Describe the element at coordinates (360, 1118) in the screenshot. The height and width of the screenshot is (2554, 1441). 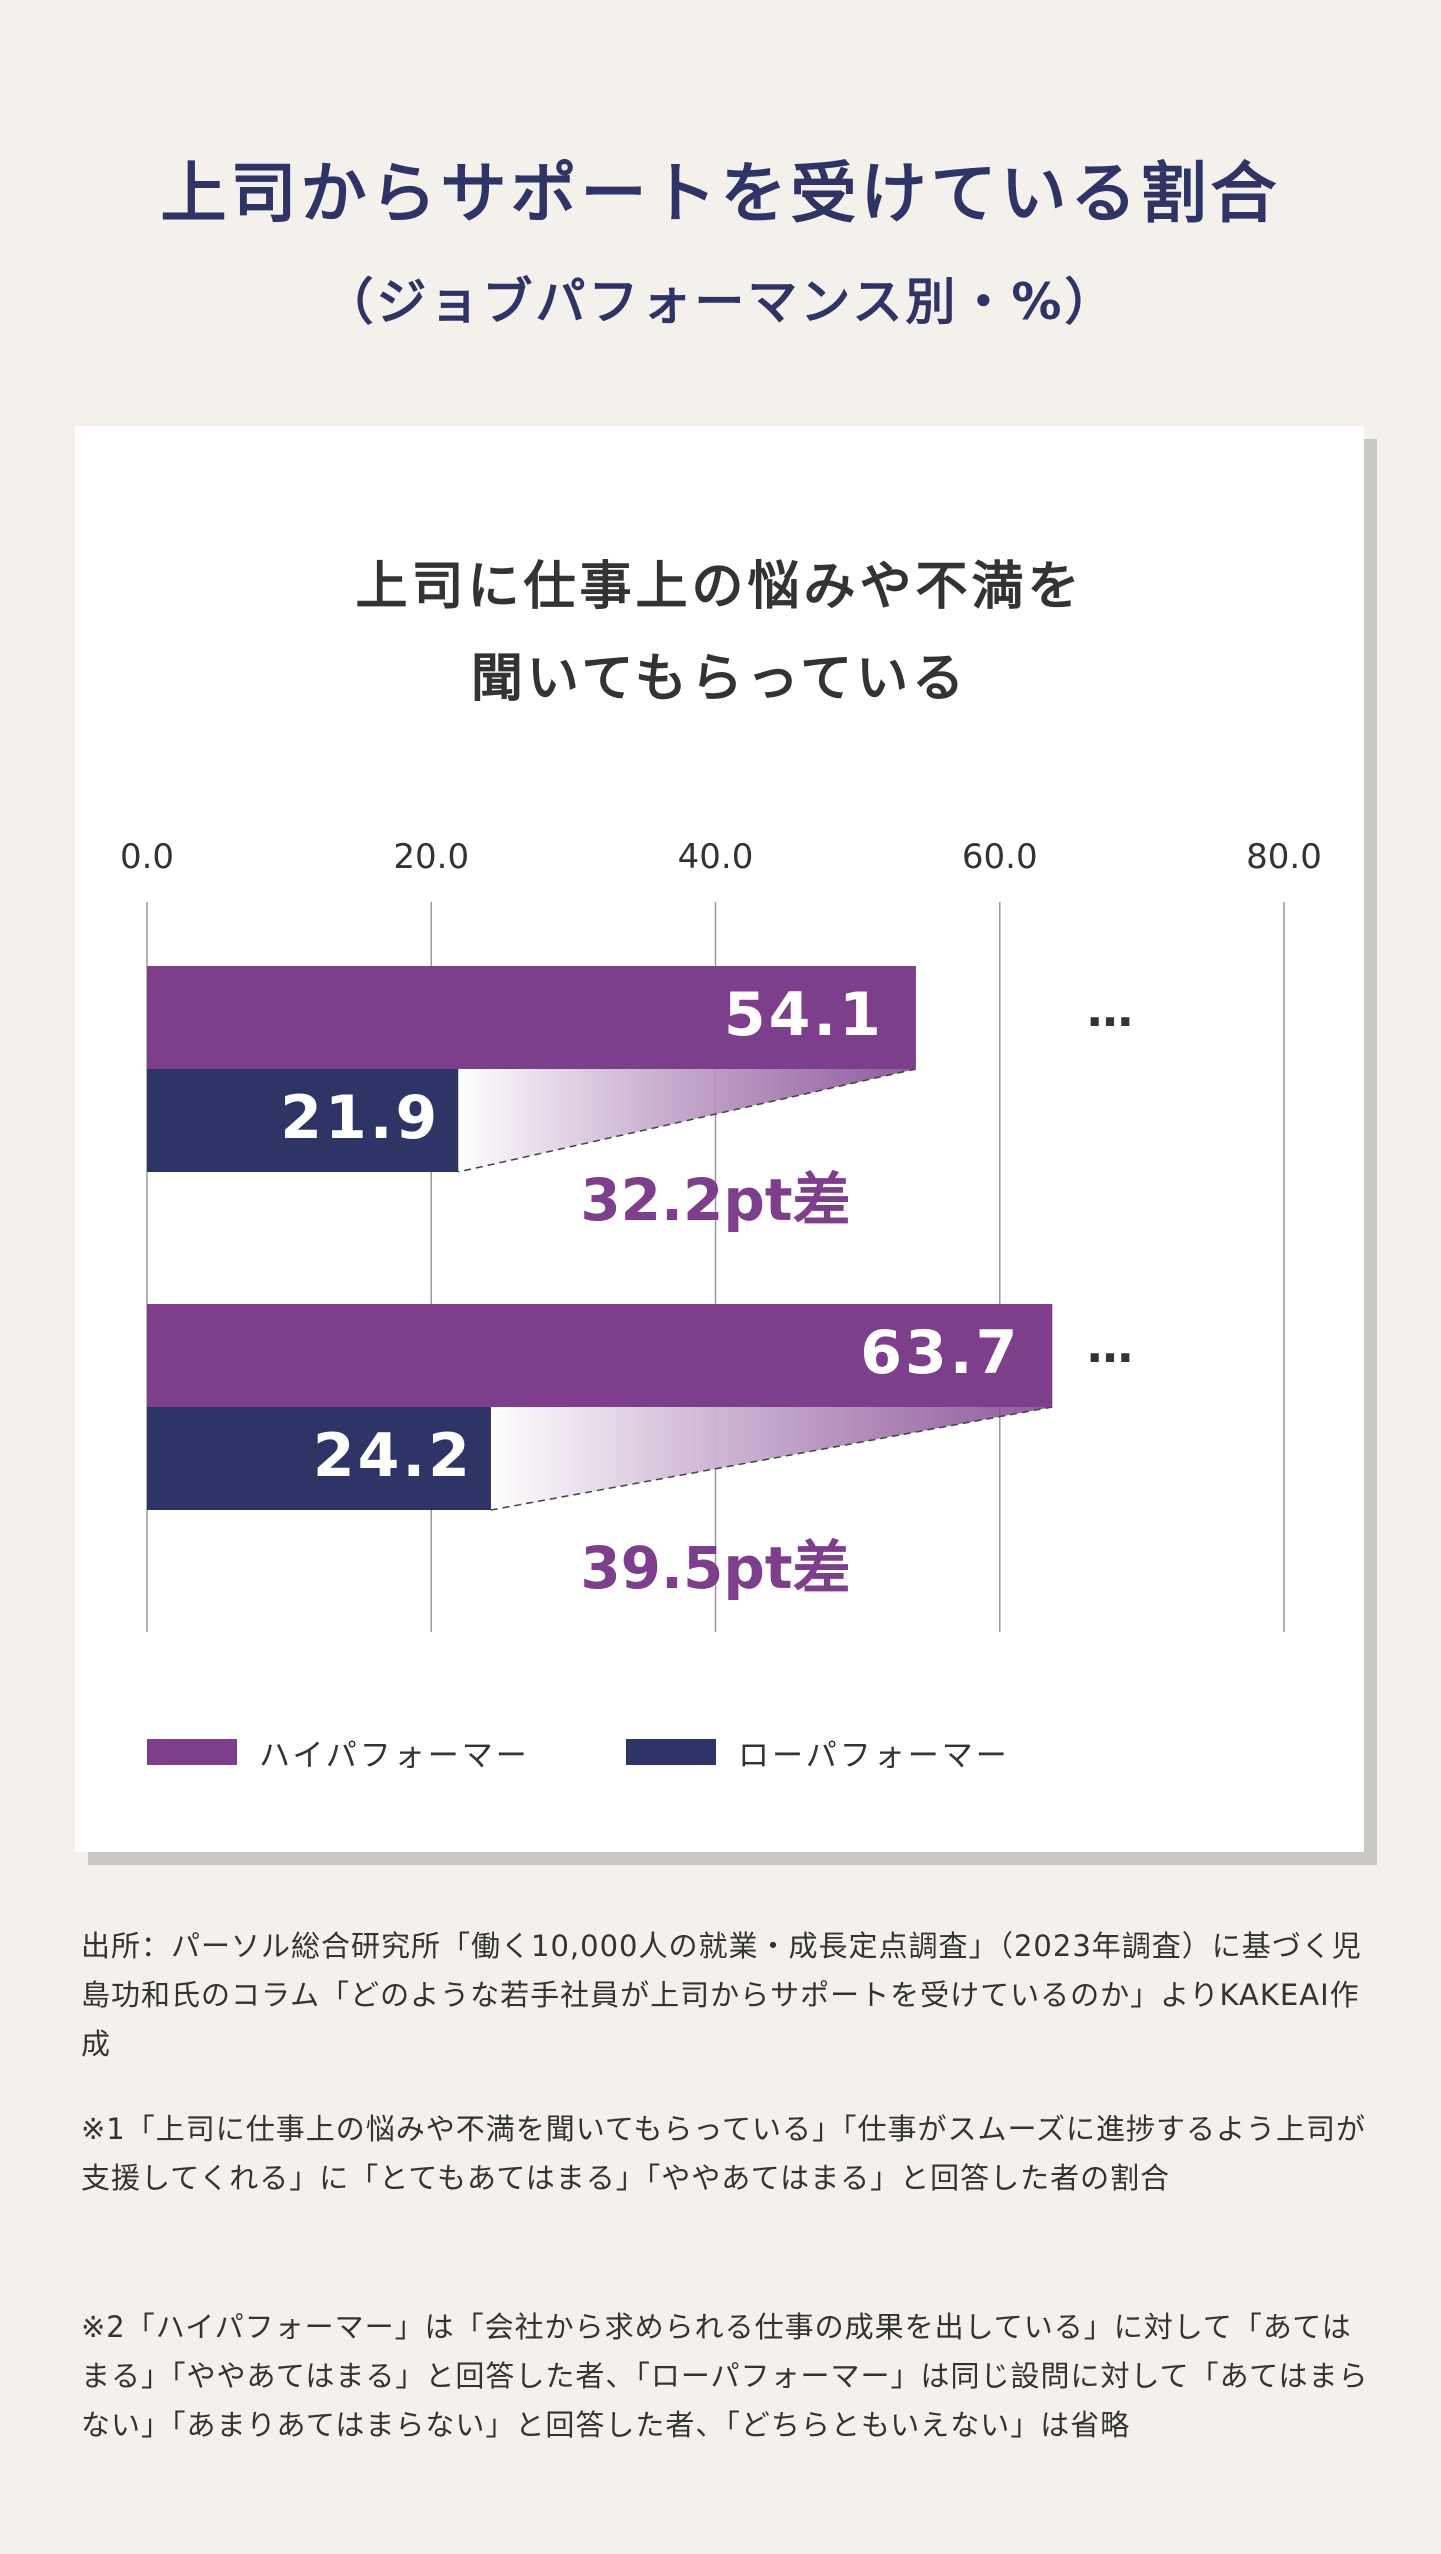
I see `bar-label-low-0: 21.9` at that location.